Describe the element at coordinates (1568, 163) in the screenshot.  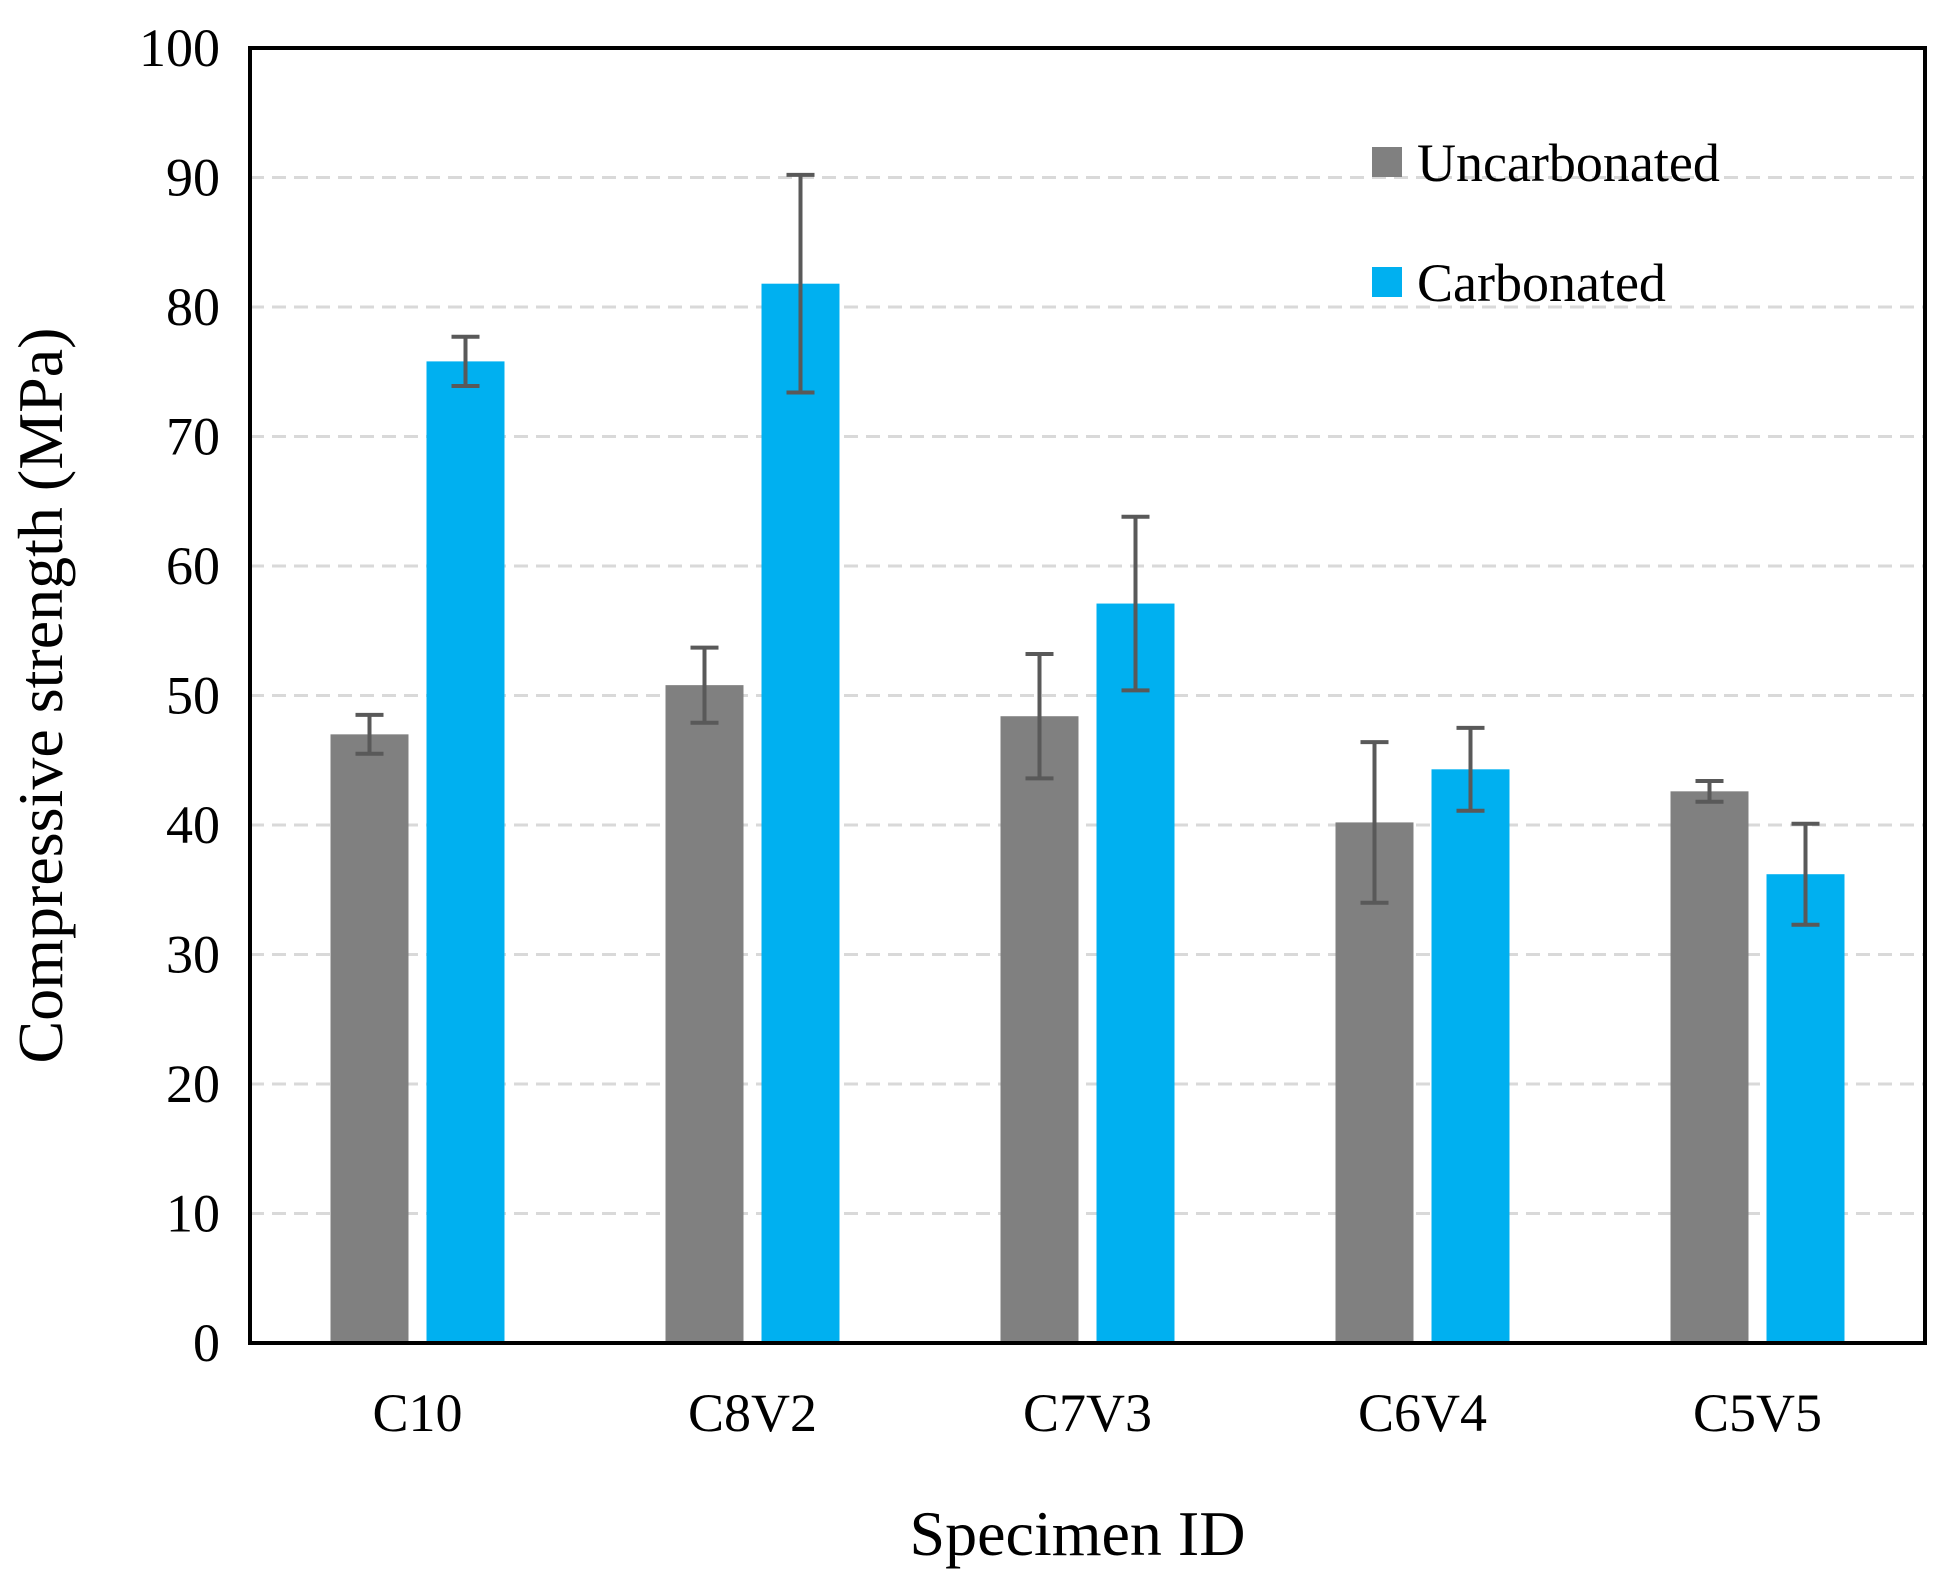
I see `legend-label: Uncarbonated` at that location.